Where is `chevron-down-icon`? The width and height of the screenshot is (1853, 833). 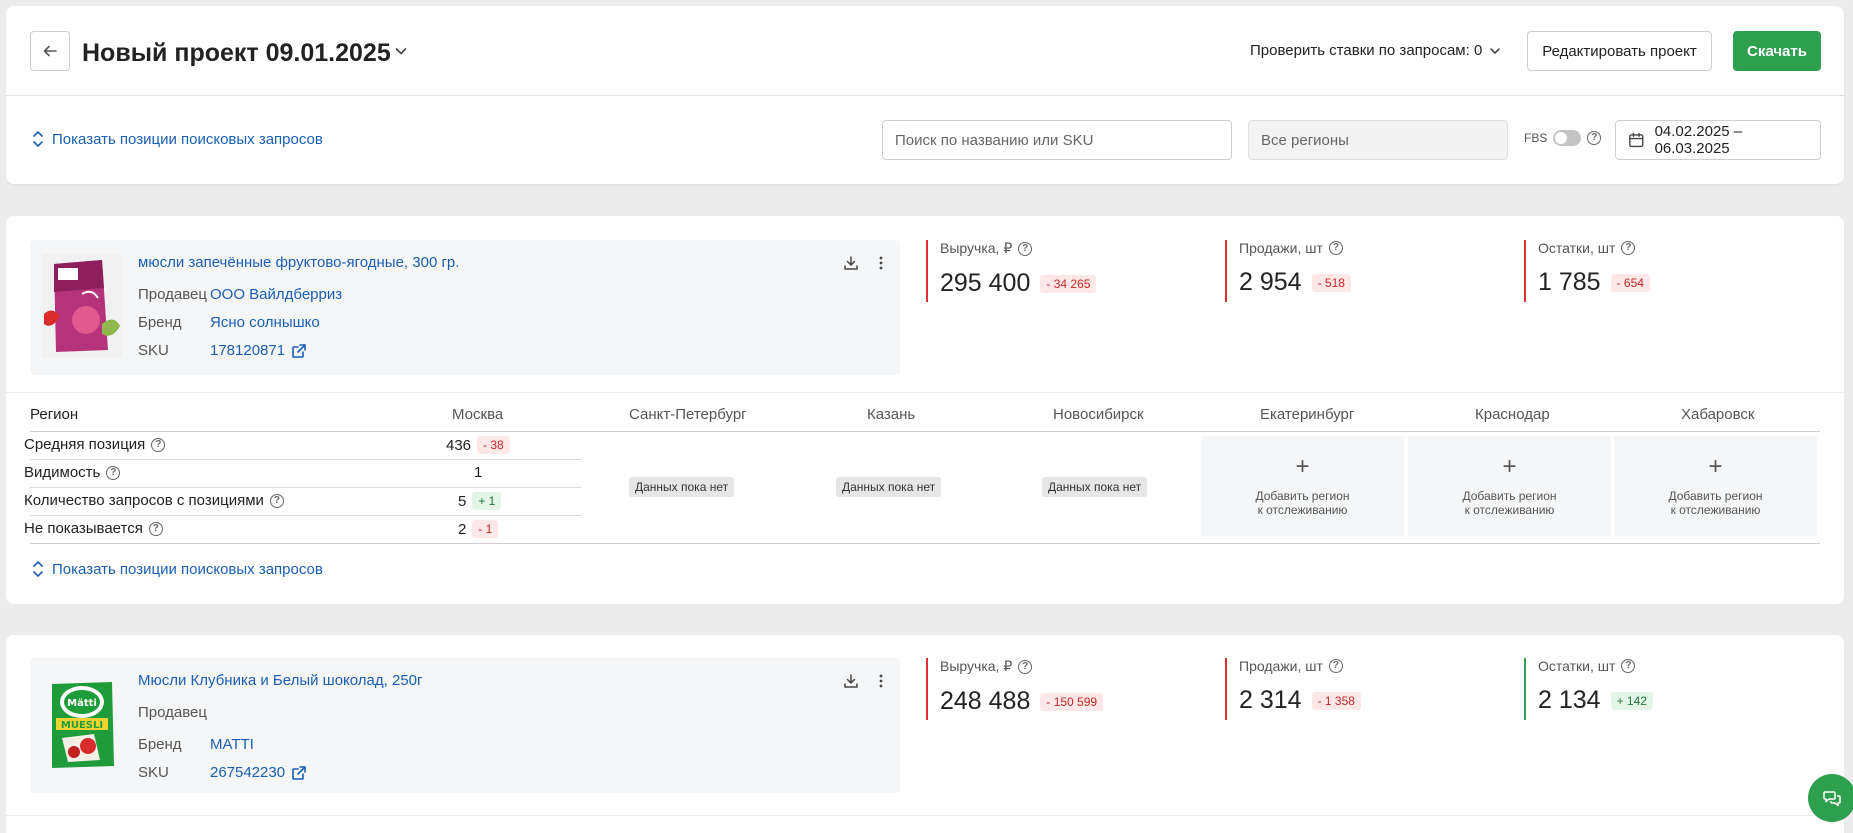 chevron-down-icon is located at coordinates (401, 51).